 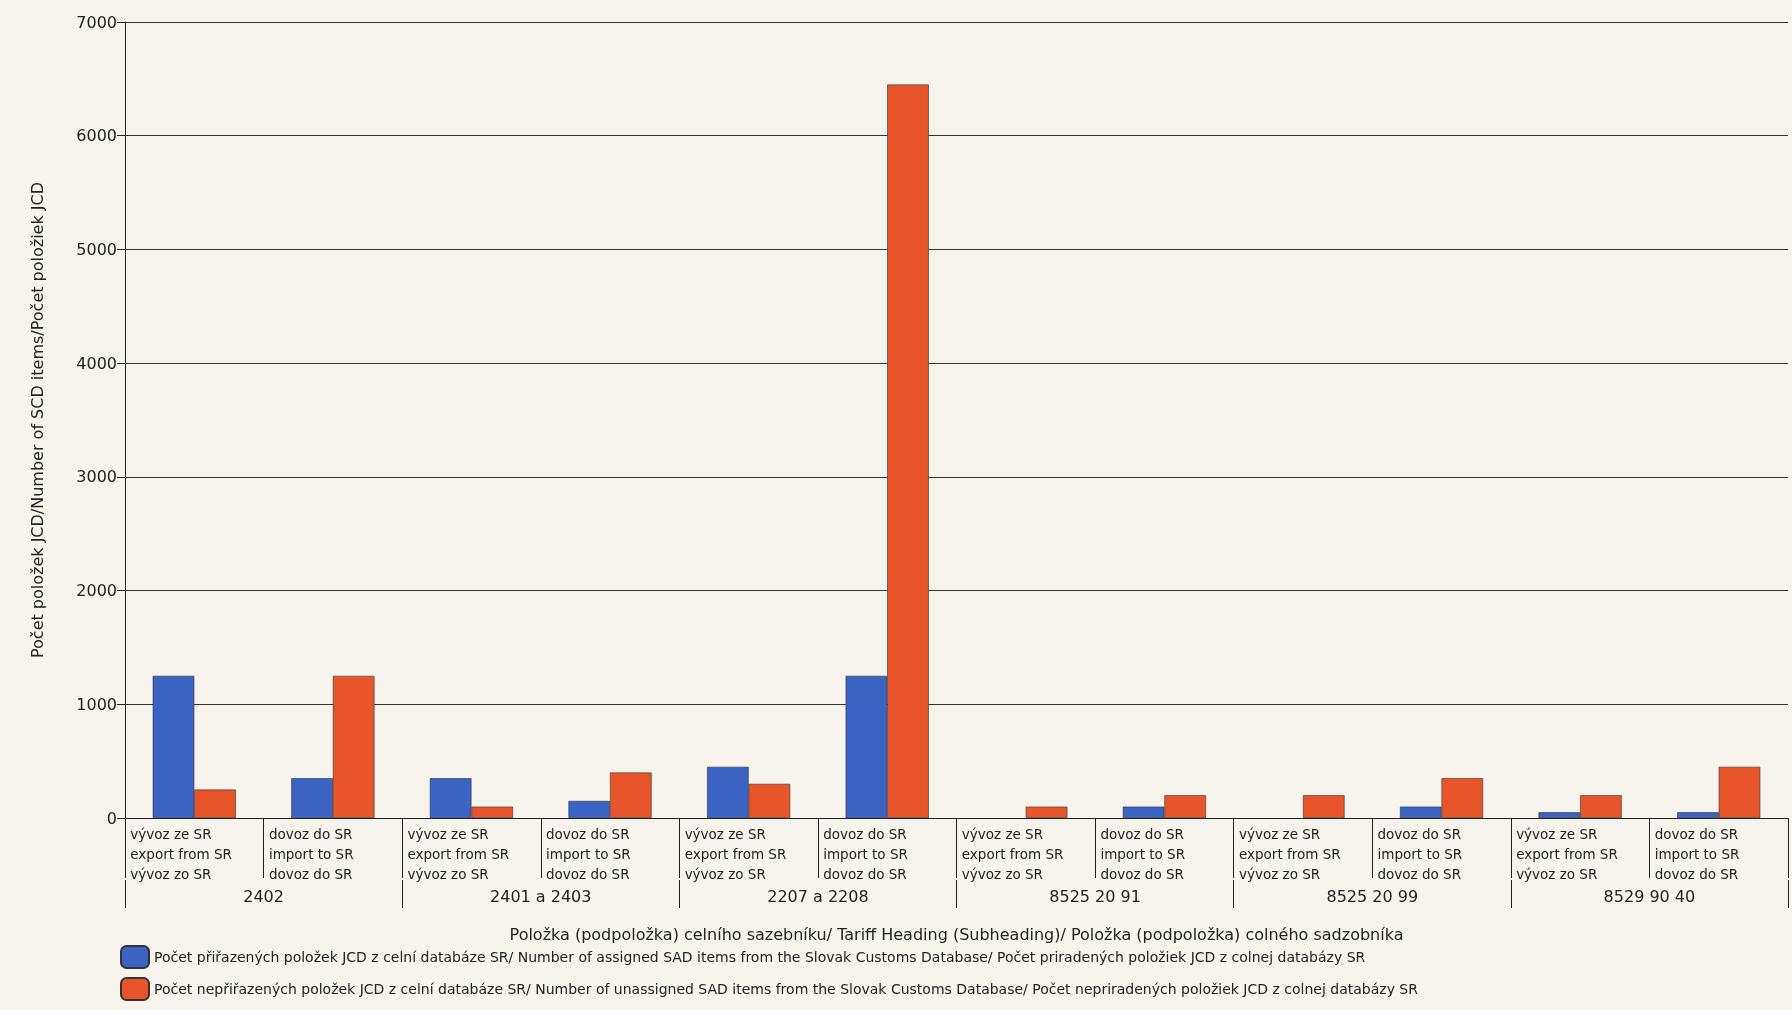 I want to click on x-axis-title: Položka (podpoložka) celního sazebníku/ Tariff Heading (Subheading)/ Položka (podpoložka) colného sadzobníka, so click(x=956, y=934).